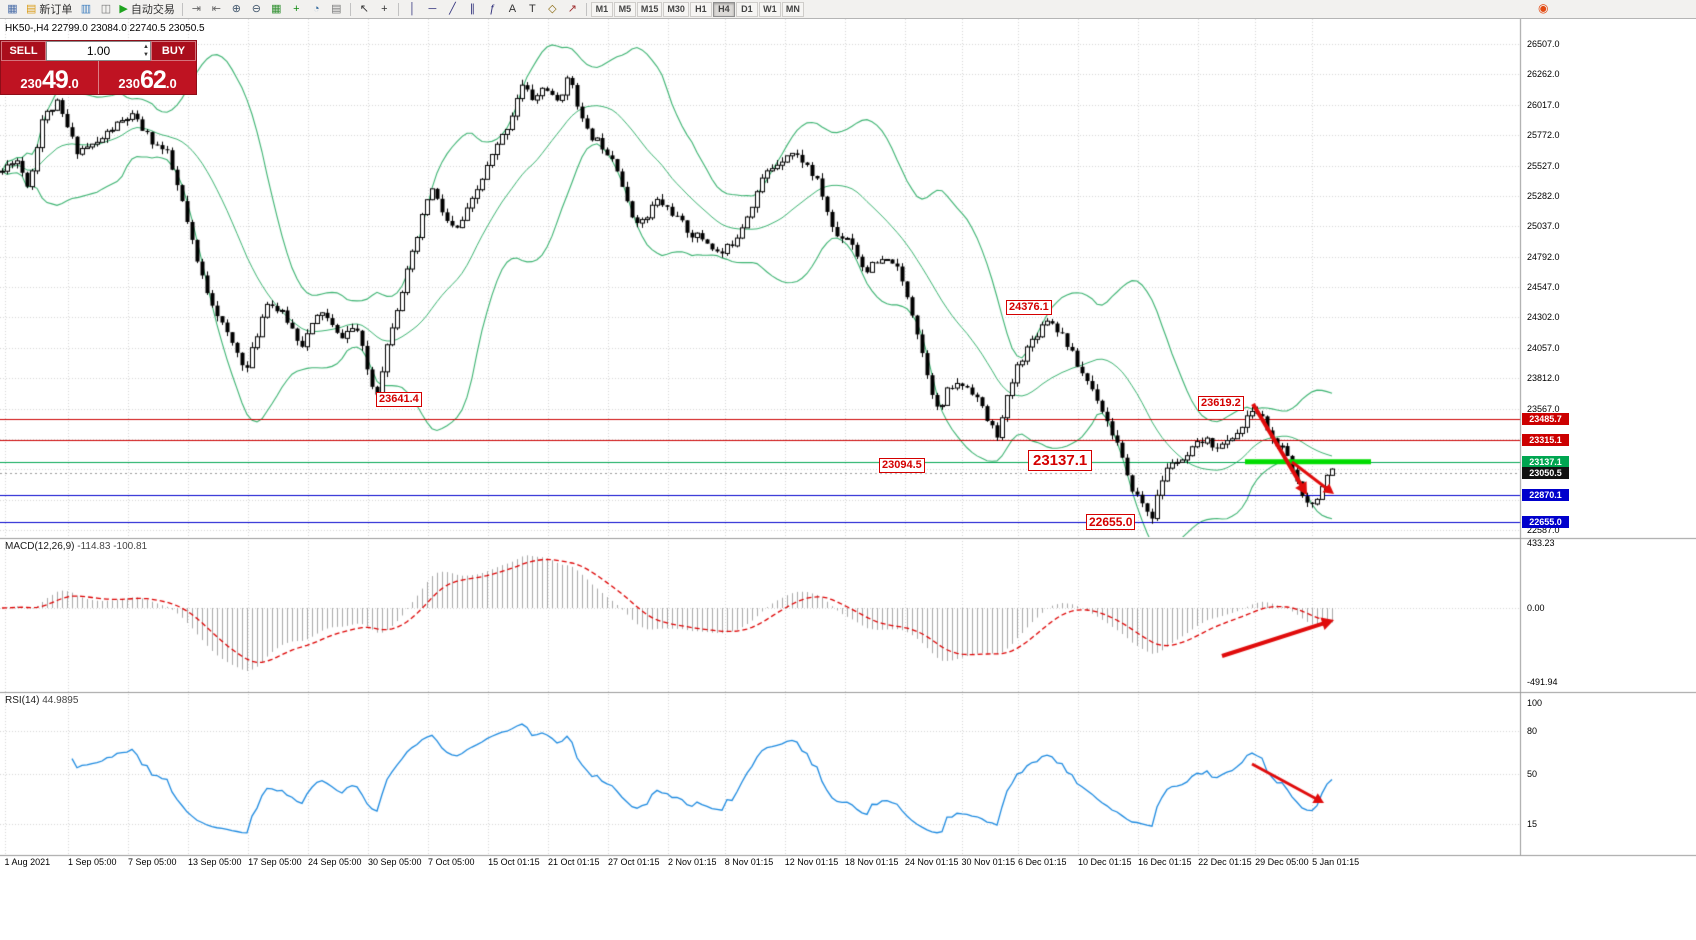 Image resolution: width=1696 pixels, height=940 pixels. What do you see at coordinates (811, 862) in the screenshot?
I see `date-axis-label: 12 Nov 01:15` at bounding box center [811, 862].